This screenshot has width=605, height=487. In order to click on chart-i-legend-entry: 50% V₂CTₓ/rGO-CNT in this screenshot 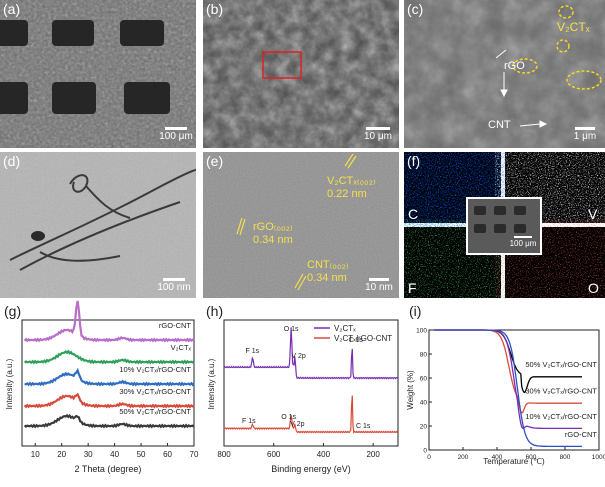, I will do `click(561, 364)`.